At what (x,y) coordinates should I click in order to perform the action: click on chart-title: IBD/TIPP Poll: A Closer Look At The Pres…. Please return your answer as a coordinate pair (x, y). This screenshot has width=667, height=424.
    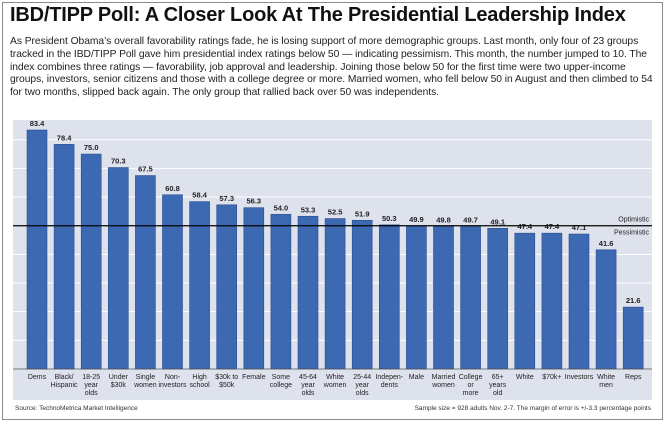
    Looking at the image, I should click on (318, 15).